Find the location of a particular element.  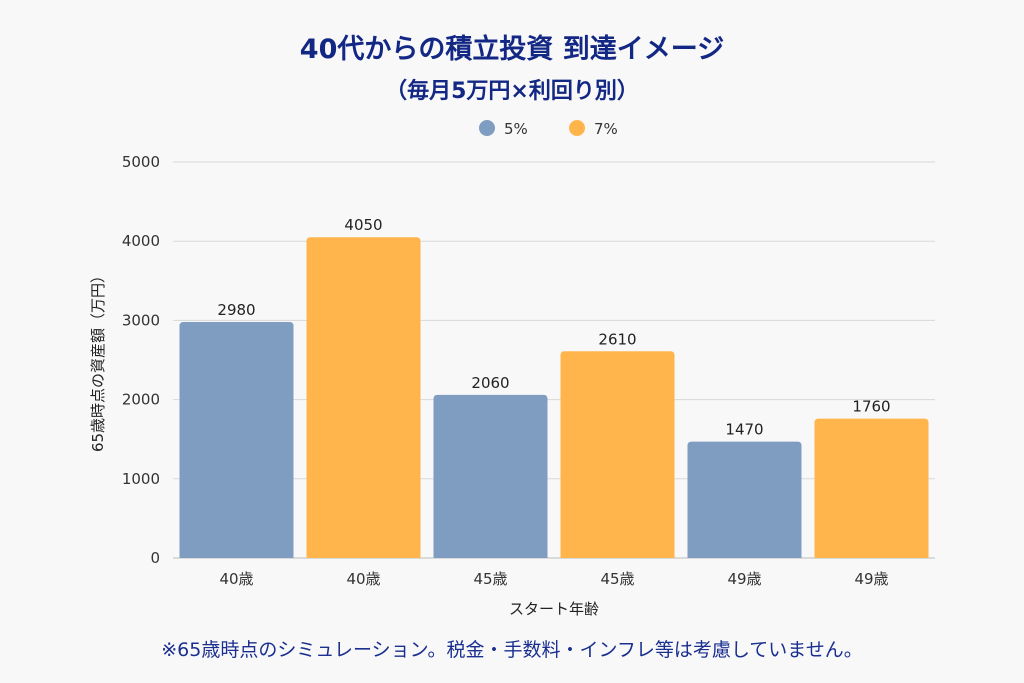

chart-subtitle: （毎月5万円×利回り別） is located at coordinates (512, 91).